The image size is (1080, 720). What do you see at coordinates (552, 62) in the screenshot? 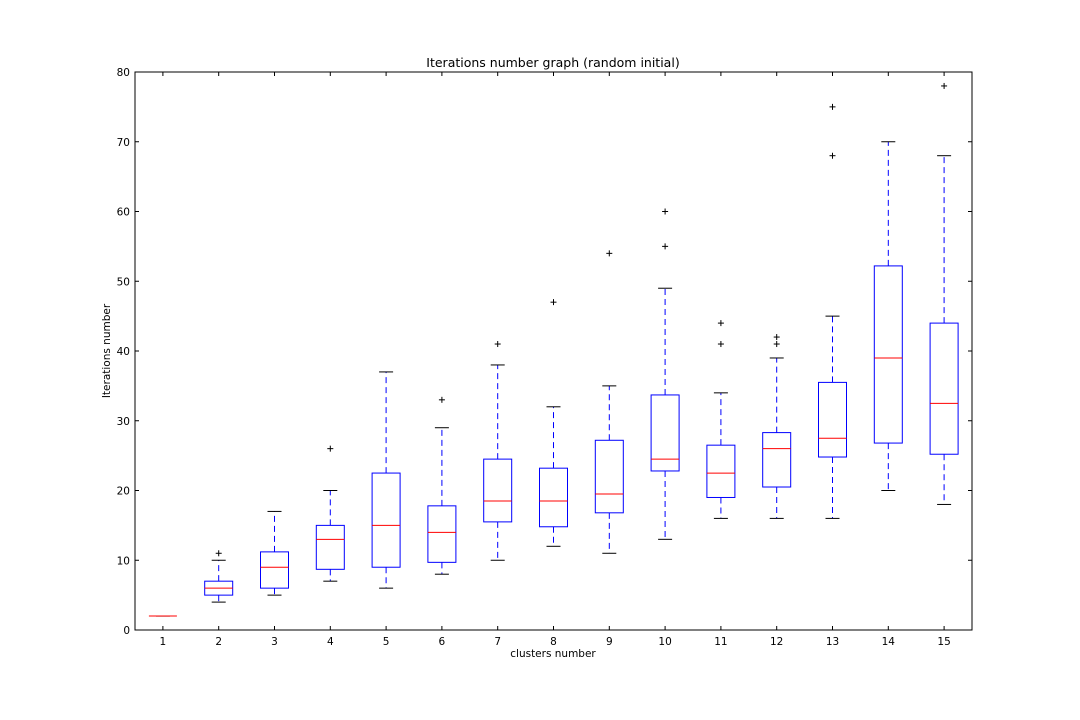
I see `chart-title: Iterations number graph (random initial)` at bounding box center [552, 62].